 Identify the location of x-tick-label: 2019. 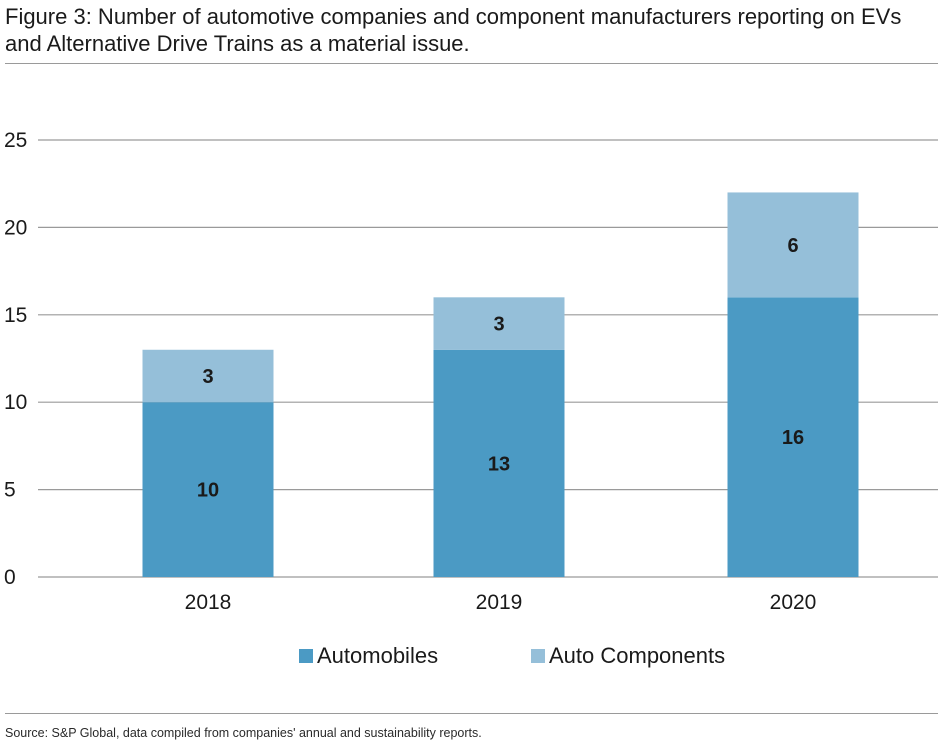
(499, 602).